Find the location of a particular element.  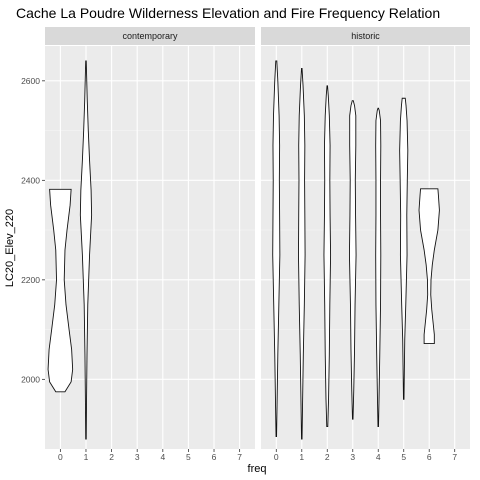

y-tick-label: 2200 is located at coordinates (30, 280).